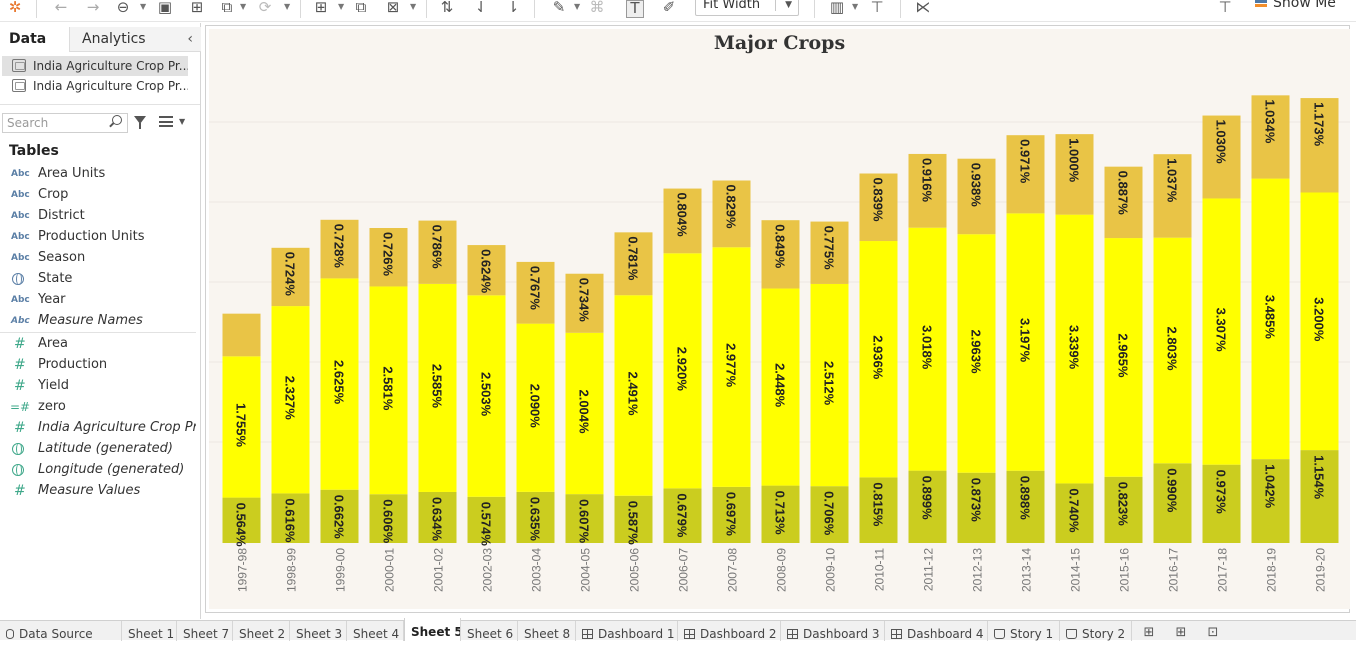 The image size is (1356, 645). What do you see at coordinates (437, 247) in the screenshot?
I see `data-label: 0.786%` at bounding box center [437, 247].